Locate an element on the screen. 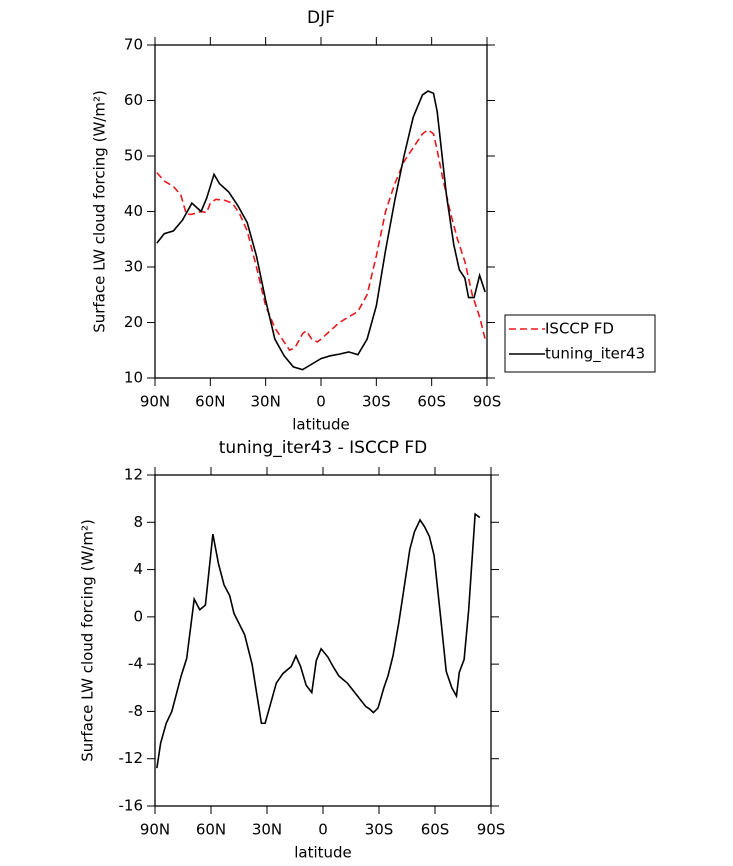 Image resolution: width=733 pixels, height=866 pixels. legend-label: tuning_iter43 is located at coordinates (595, 354).